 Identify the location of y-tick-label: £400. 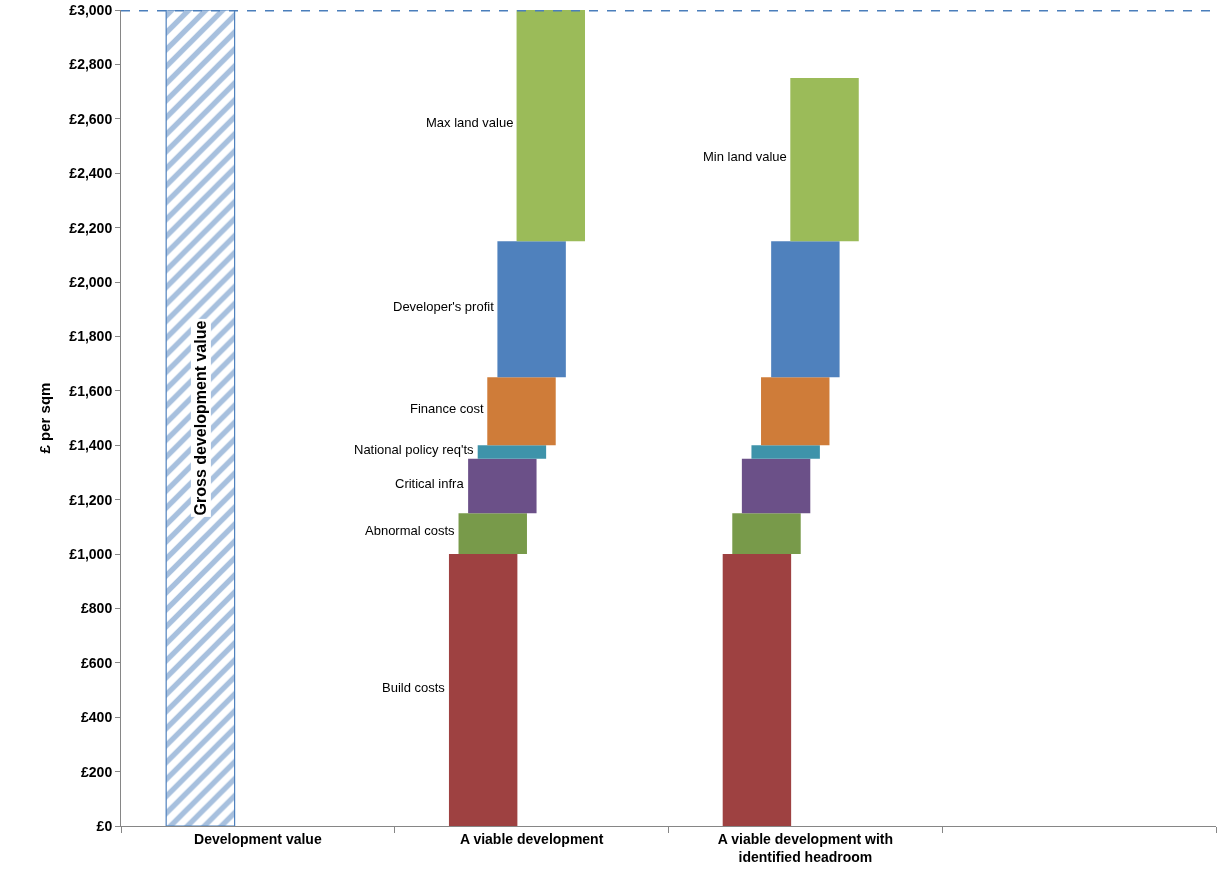
(97, 717).